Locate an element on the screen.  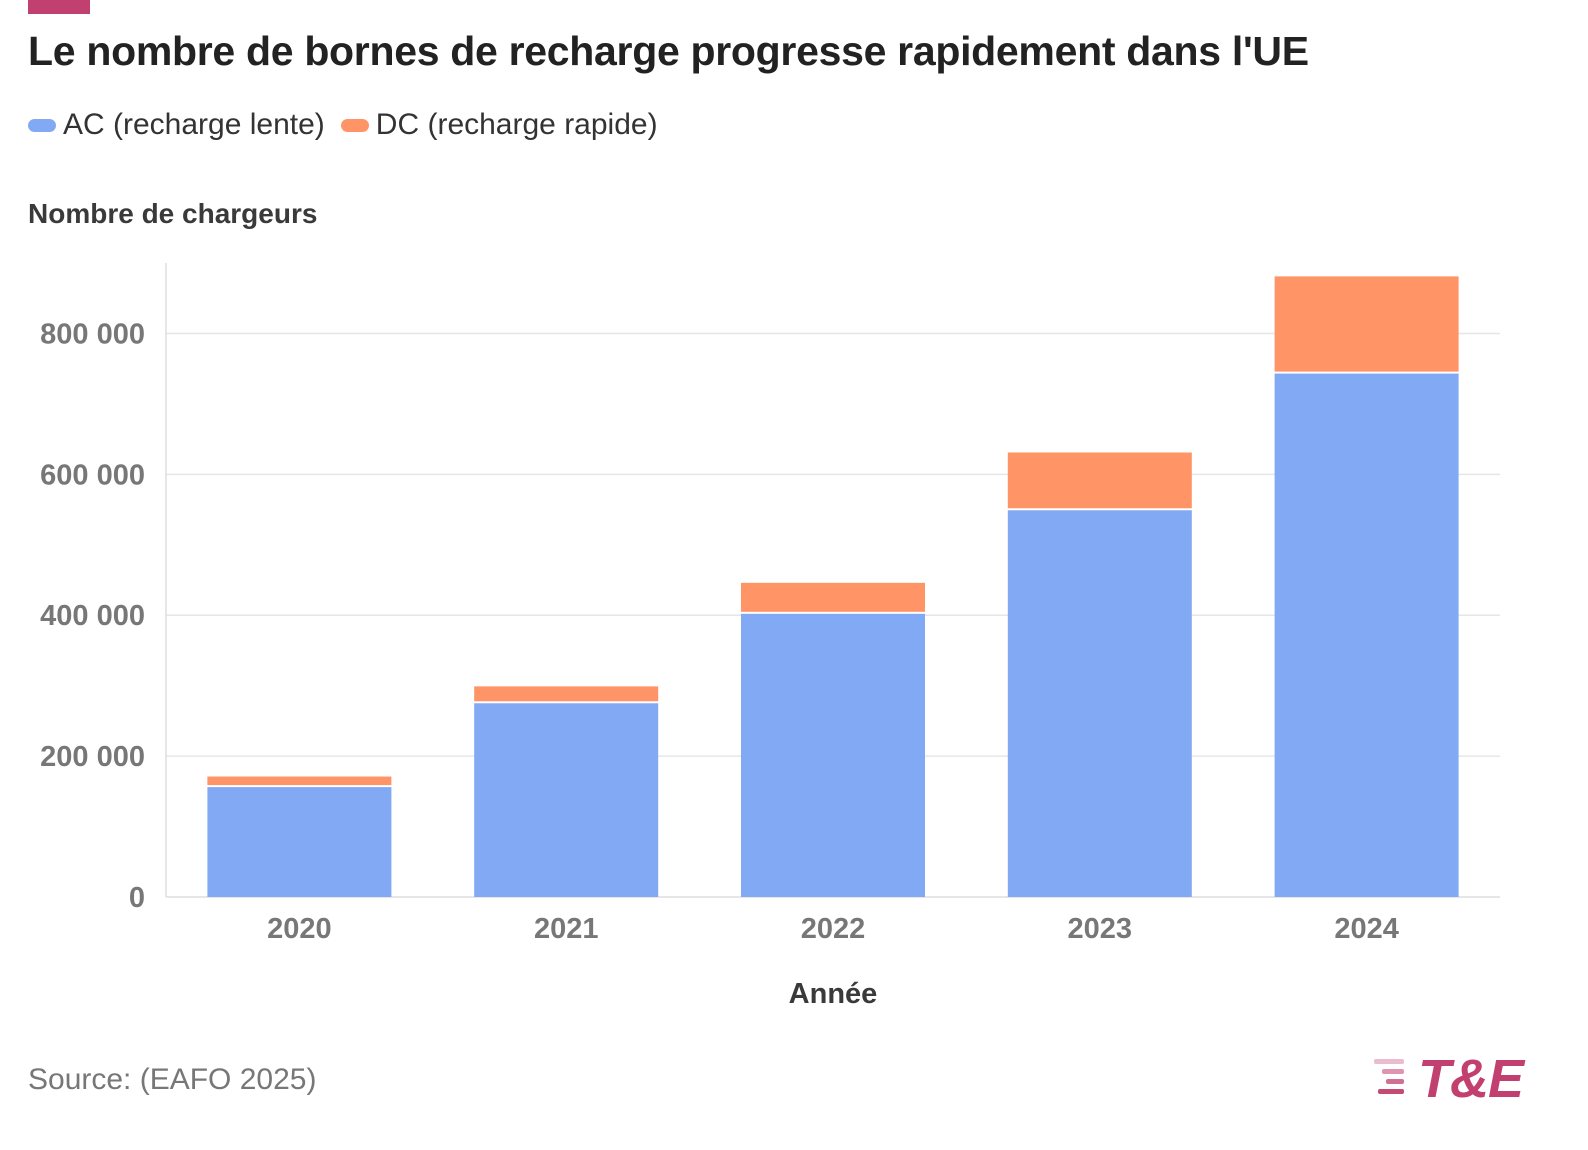
legend-label-ac: AC (recharge lente) is located at coordinates (194, 124).